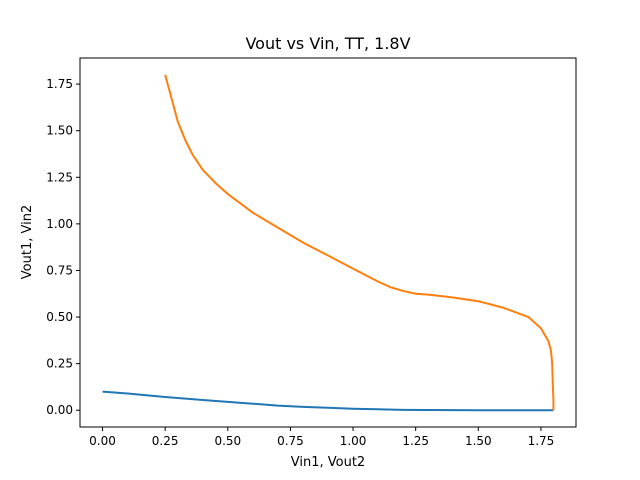 Image resolution: width=640 pixels, height=480 pixels. What do you see at coordinates (27, 242) in the screenshot?
I see `y-axis-label: Vout1, Vin2` at bounding box center [27, 242].